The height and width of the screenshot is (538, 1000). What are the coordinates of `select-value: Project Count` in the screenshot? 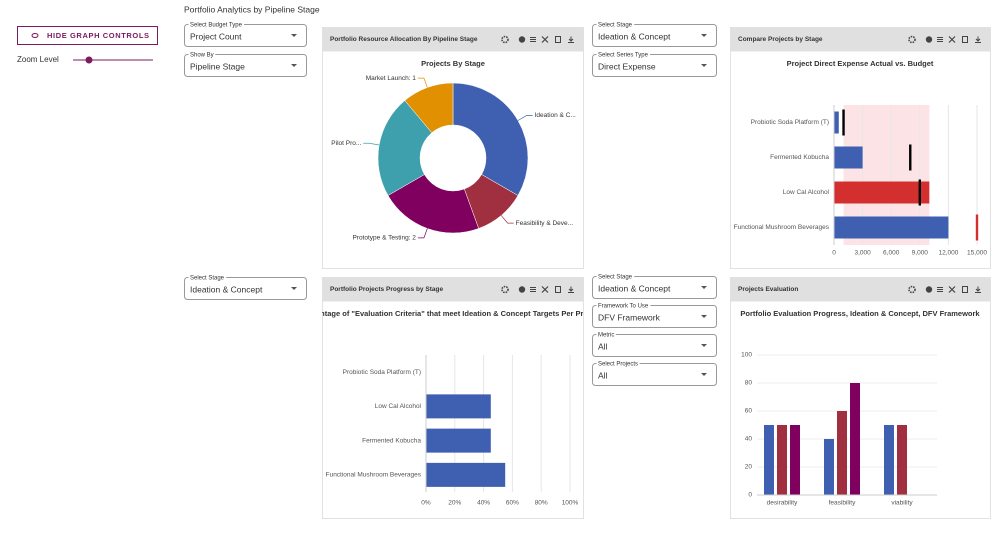 It's located at (216, 36).